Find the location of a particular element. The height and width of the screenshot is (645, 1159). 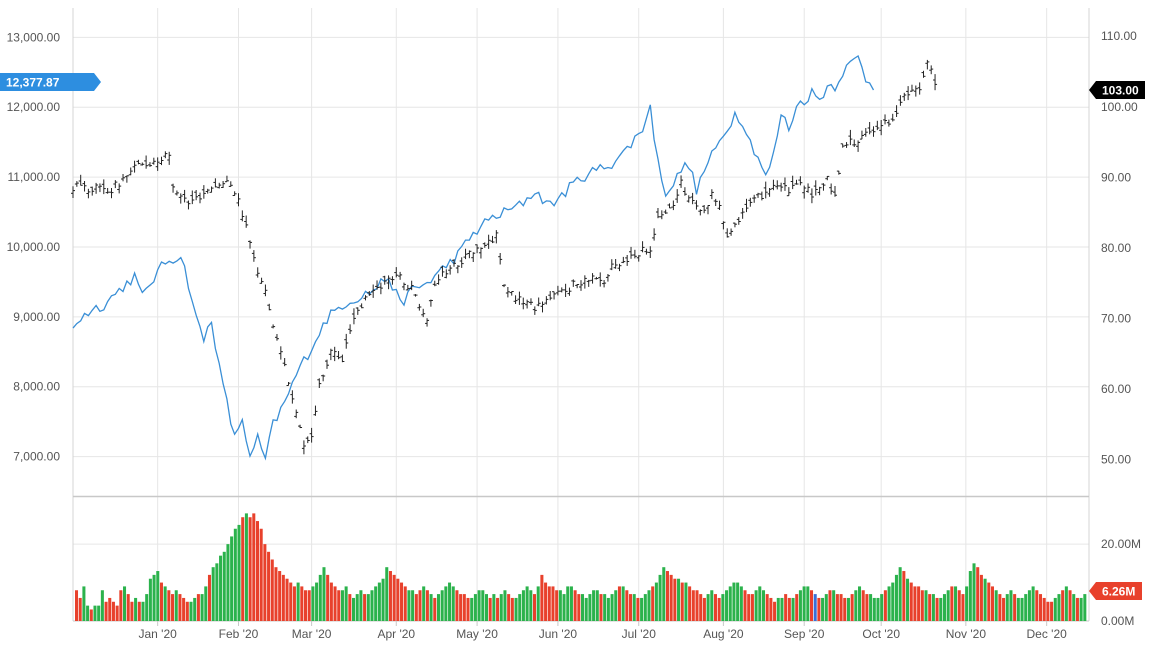

x-tick-label: Oct '20 is located at coordinates (881, 634).